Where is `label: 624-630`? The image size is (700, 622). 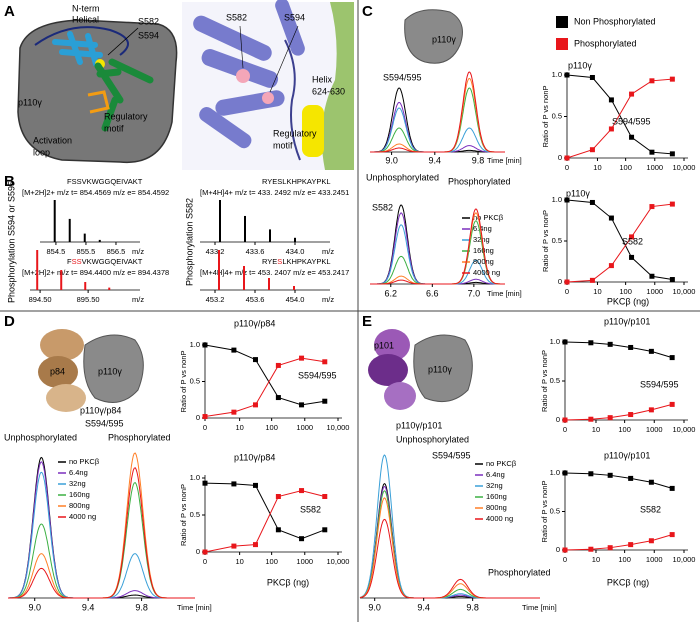
label: 624-630 is located at coordinates (328, 91).